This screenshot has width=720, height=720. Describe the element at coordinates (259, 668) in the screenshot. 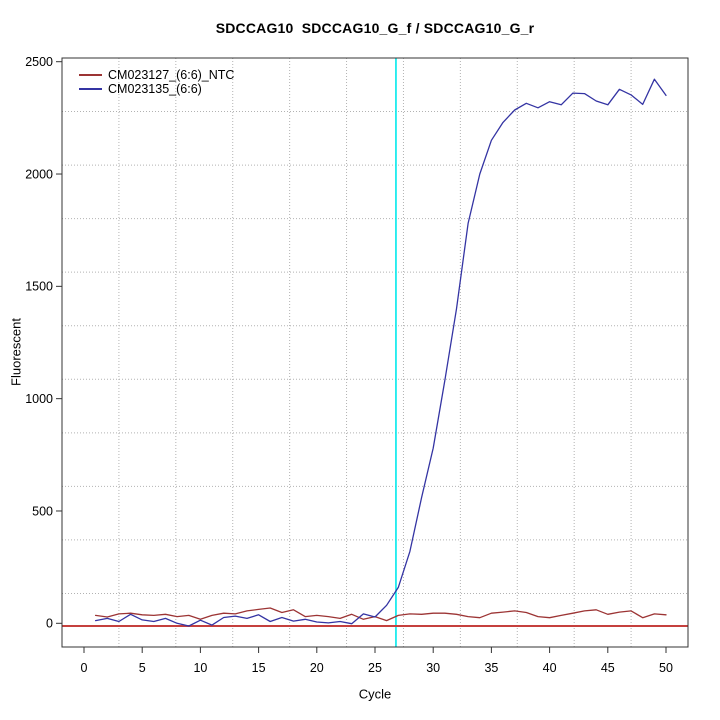

I see `x-axis-tick-label: 15` at that location.